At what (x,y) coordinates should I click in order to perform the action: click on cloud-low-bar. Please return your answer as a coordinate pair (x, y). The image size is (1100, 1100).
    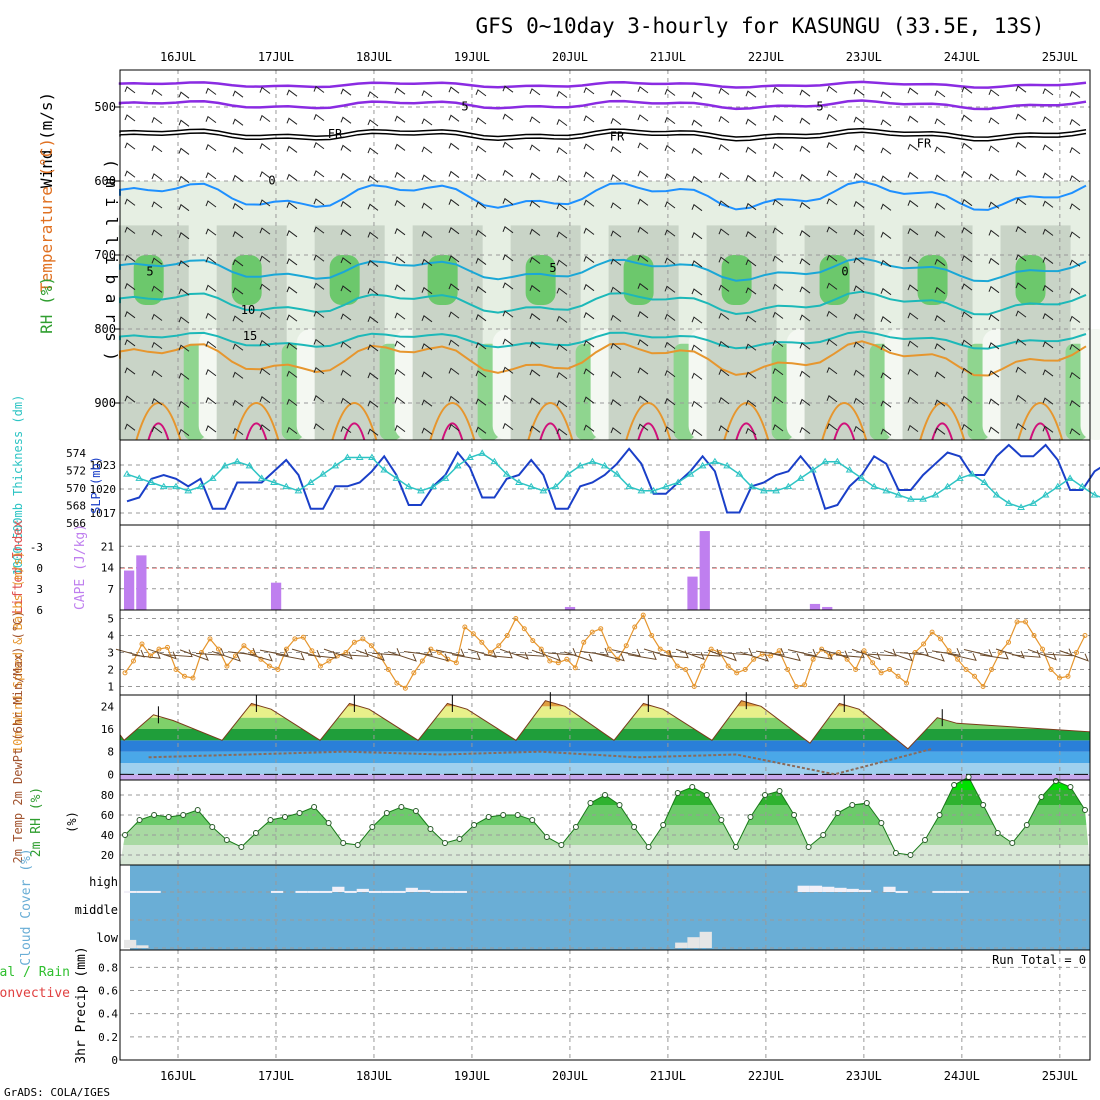
    Looking at the image, I should click on (681, 945).